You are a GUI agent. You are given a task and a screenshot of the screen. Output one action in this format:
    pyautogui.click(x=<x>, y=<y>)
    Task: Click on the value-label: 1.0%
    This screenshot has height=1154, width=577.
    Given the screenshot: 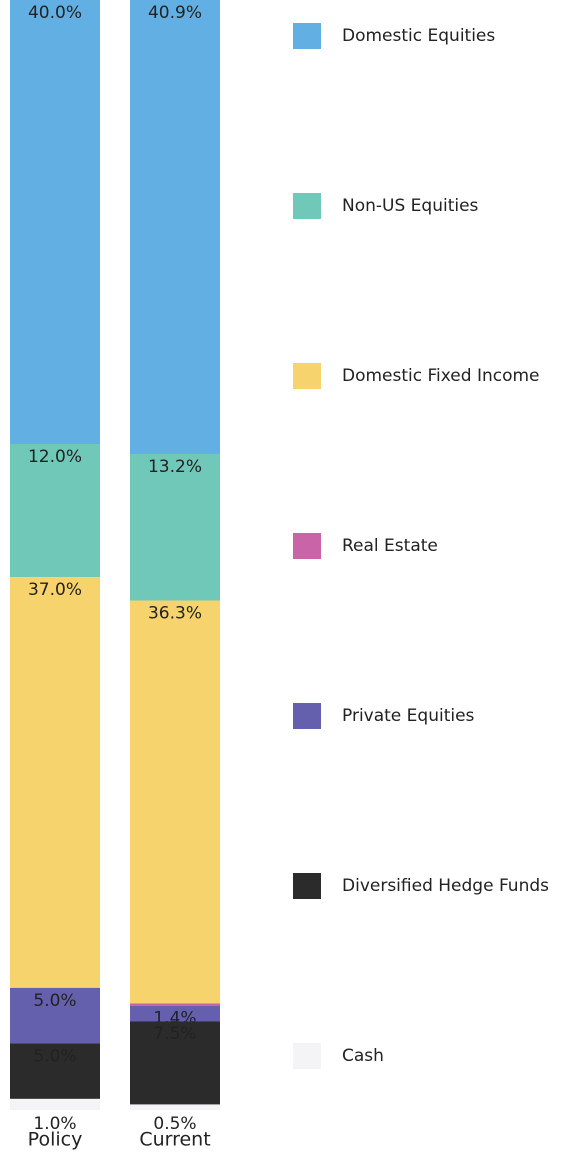 What is the action you would take?
    pyautogui.click(x=54, y=1124)
    